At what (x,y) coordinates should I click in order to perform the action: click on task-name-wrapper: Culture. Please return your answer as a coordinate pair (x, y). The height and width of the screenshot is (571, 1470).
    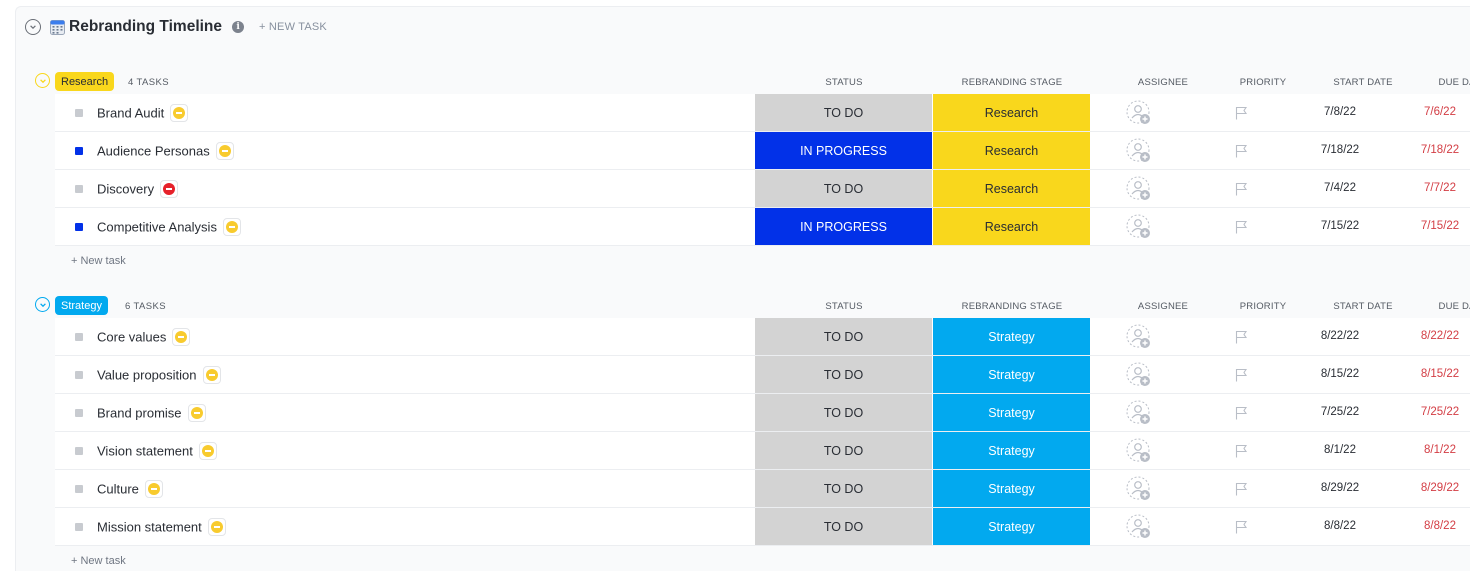
    Looking at the image, I should click on (130, 489).